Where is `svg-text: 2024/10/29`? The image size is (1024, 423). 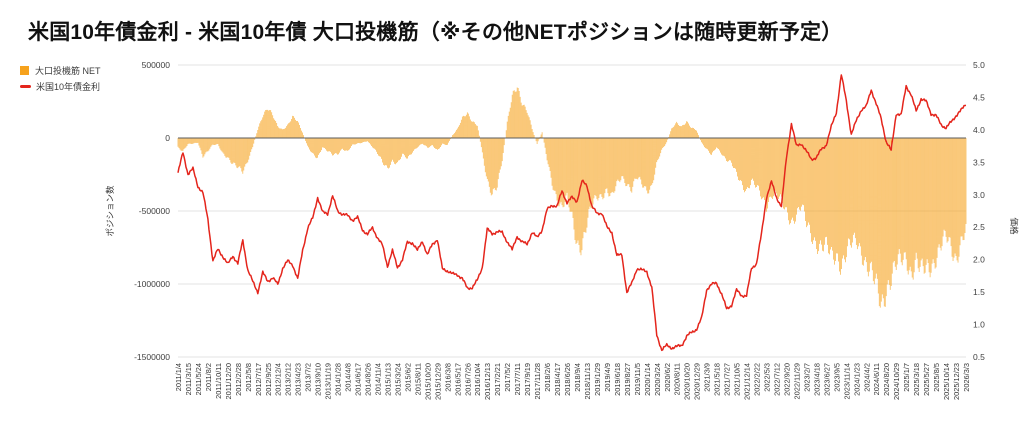
svg-text: 2024/10/29 is located at coordinates (896, 381).